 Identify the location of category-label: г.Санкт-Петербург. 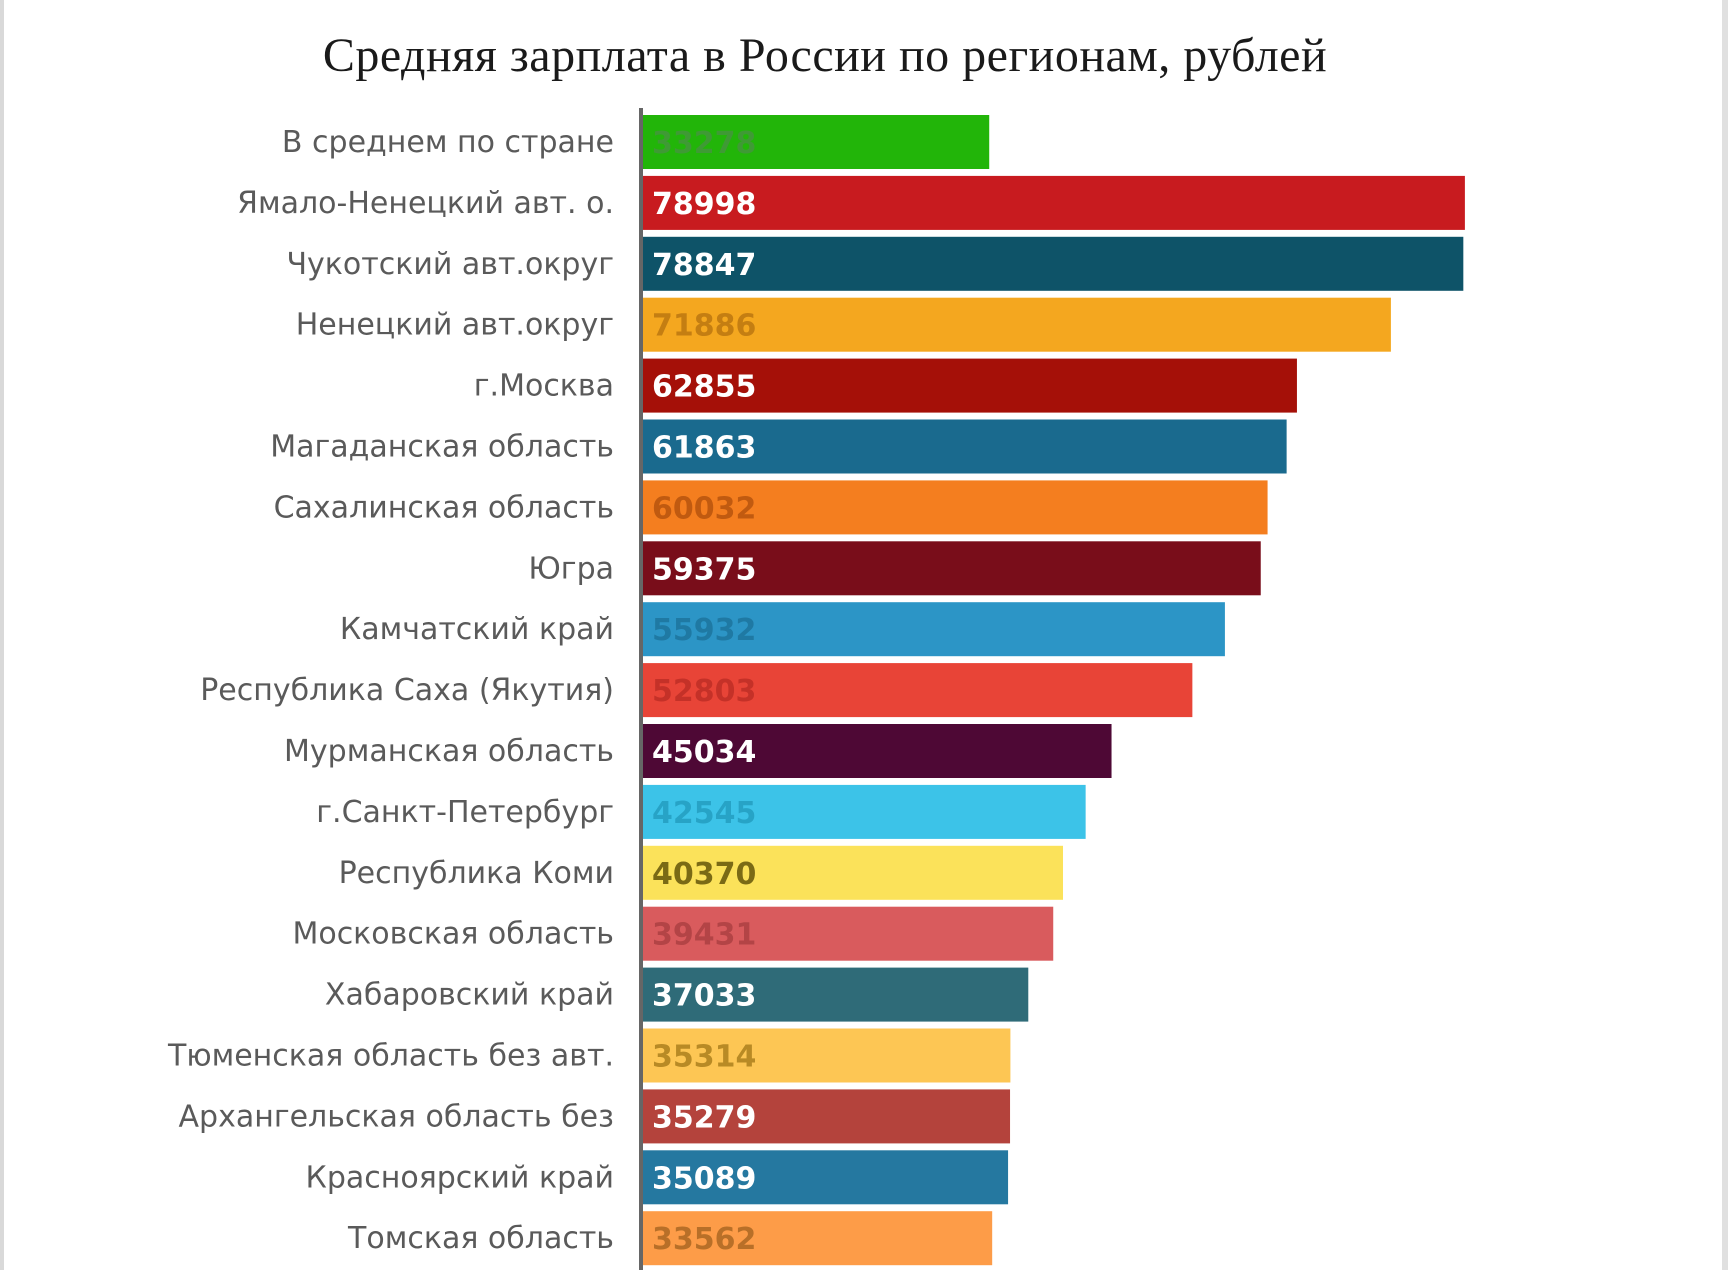
(465, 812).